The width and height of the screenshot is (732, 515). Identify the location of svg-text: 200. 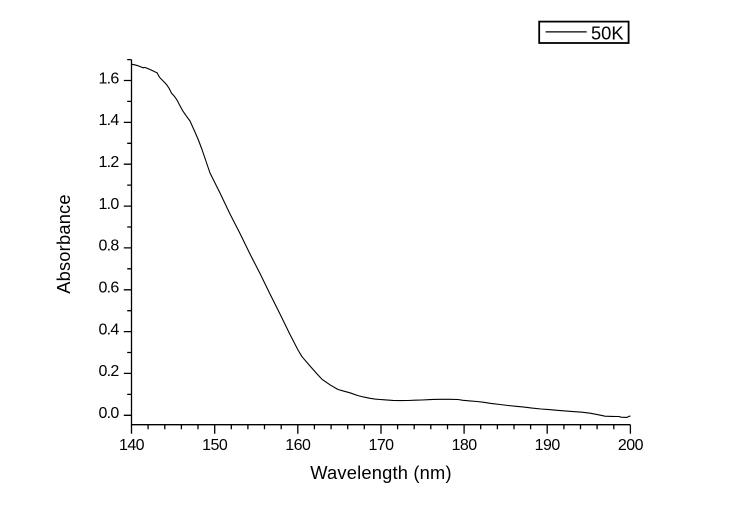
(631, 445).